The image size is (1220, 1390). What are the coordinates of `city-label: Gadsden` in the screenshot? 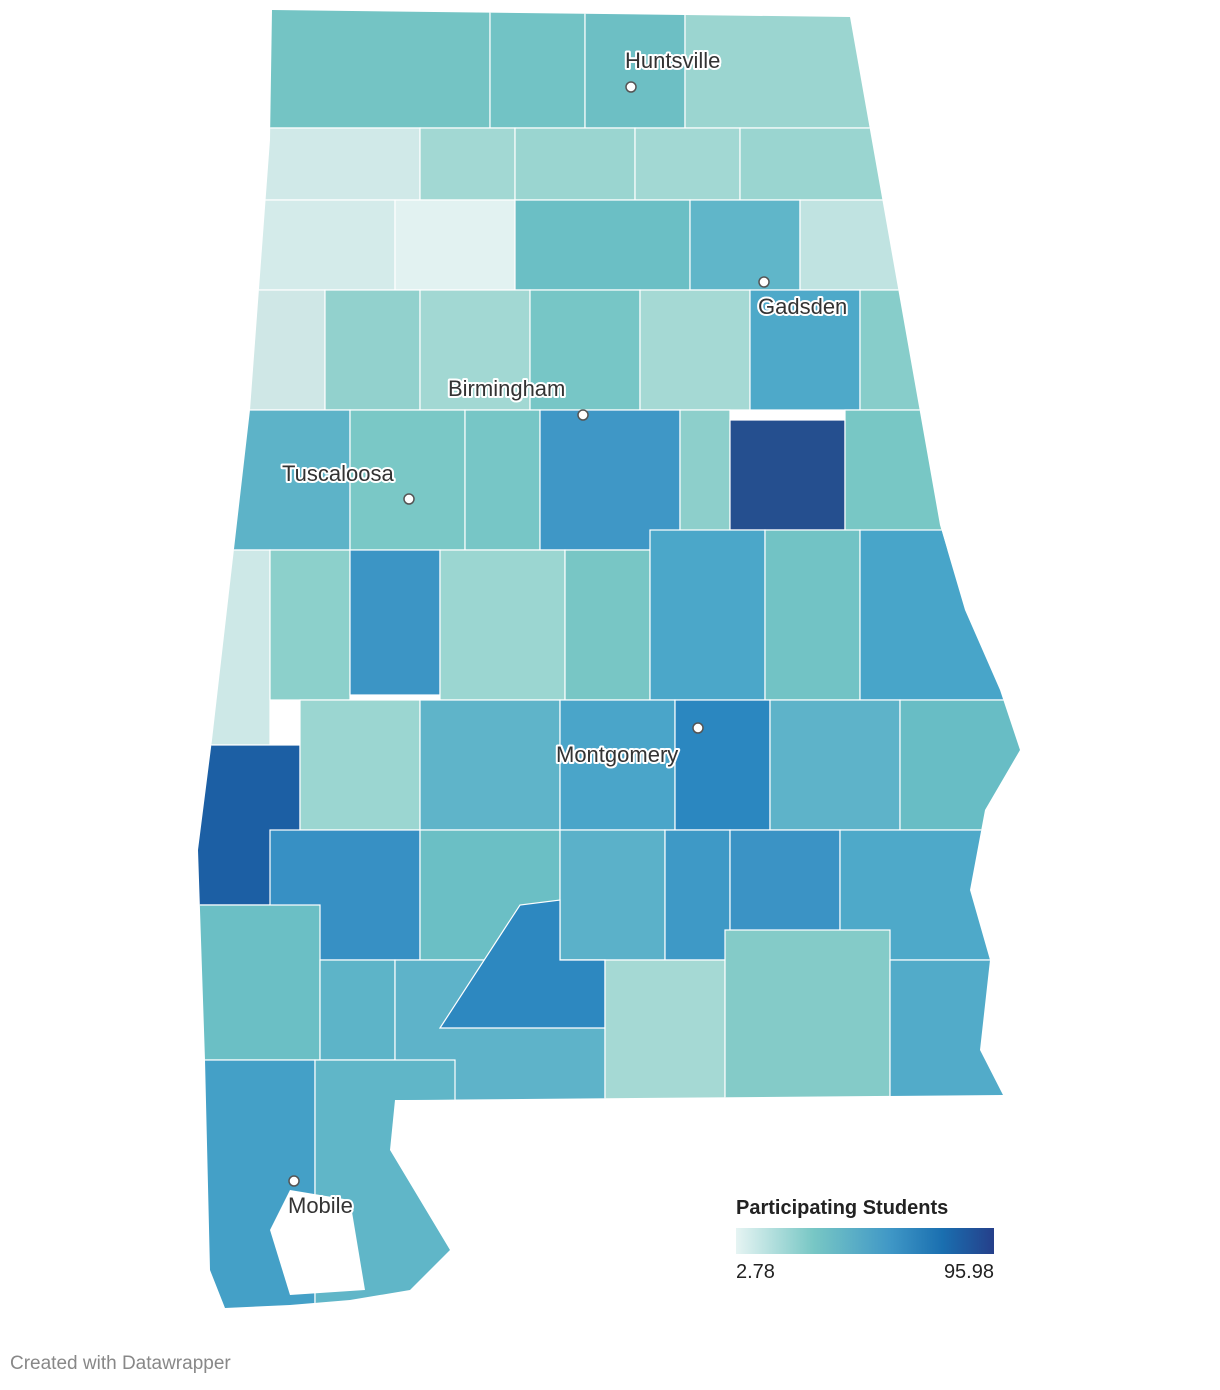 It's located at (802, 306).